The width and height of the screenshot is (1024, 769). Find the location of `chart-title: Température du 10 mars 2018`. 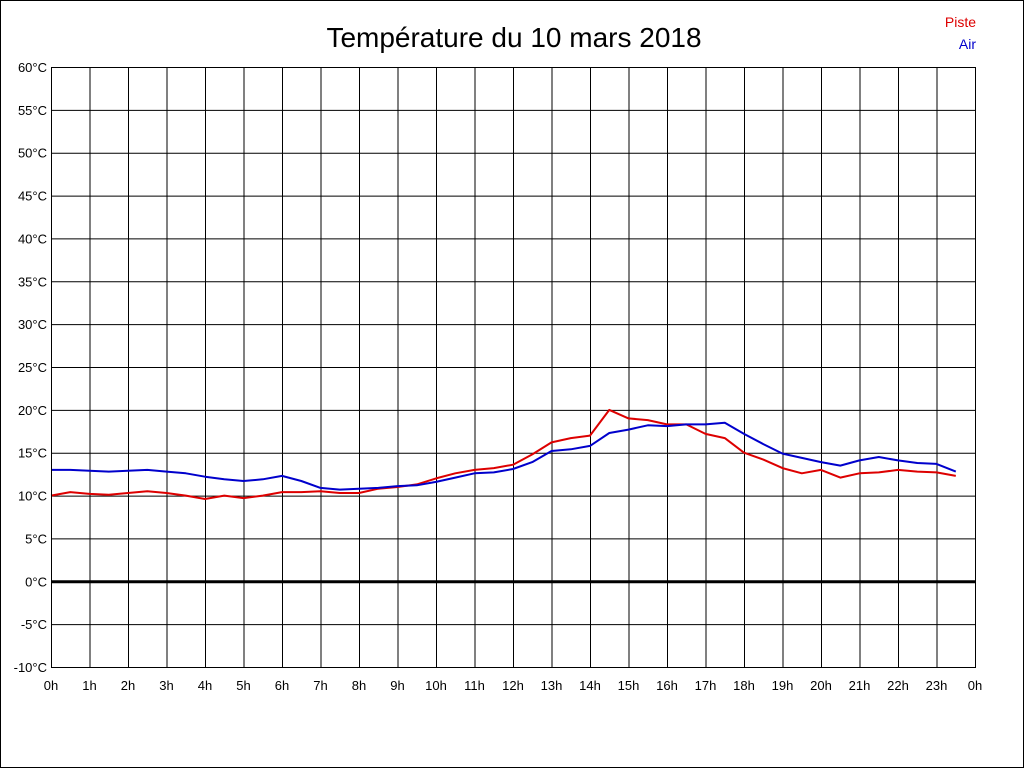

chart-title: Température du 10 mars 2018 is located at coordinates (513, 37).